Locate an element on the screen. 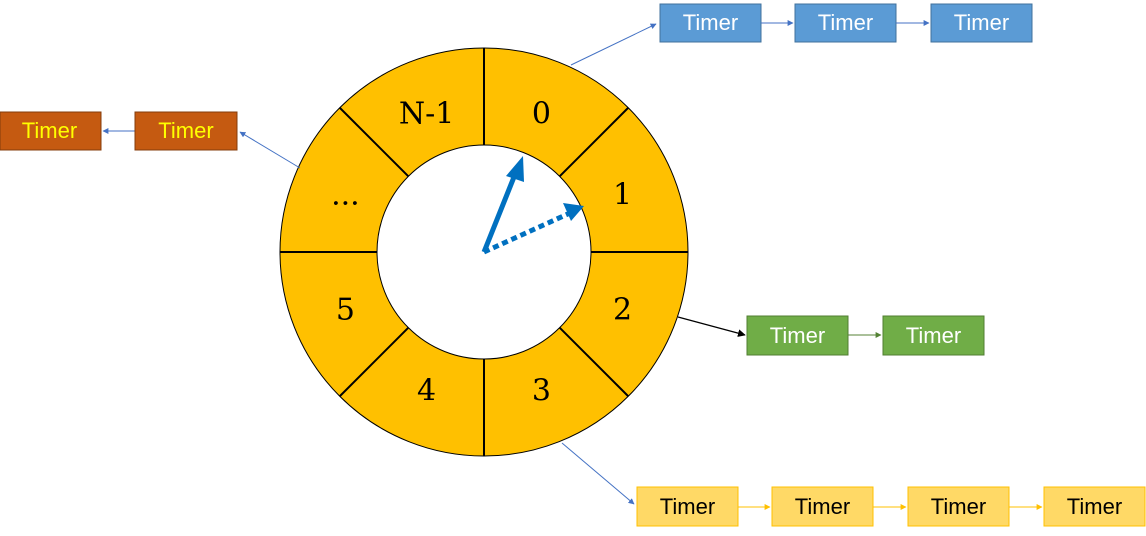  slot2-timer-list: Timer Timer is located at coordinates (865, 335).